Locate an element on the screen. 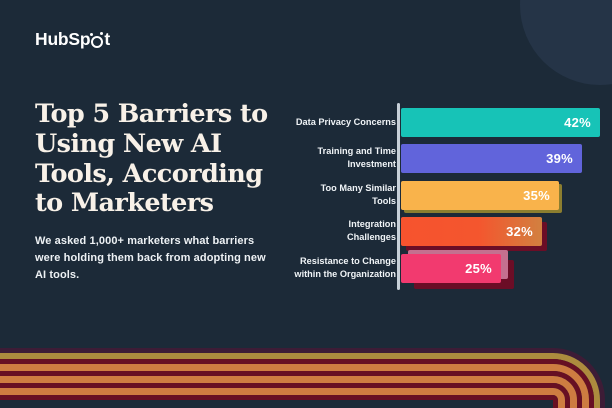 The image size is (612, 408). bar-track: 39% is located at coordinates (502, 159).